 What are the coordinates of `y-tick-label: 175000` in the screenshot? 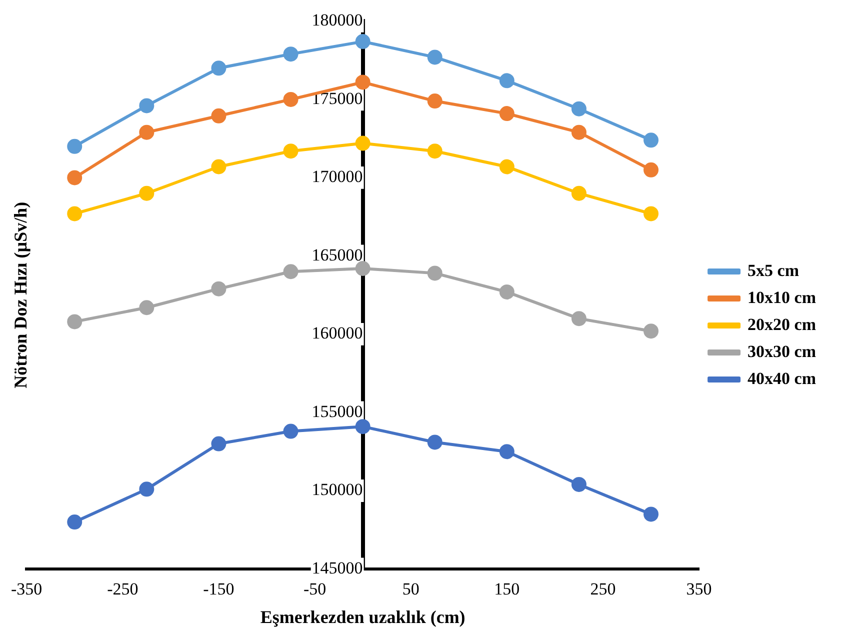 It's located at (337, 98).